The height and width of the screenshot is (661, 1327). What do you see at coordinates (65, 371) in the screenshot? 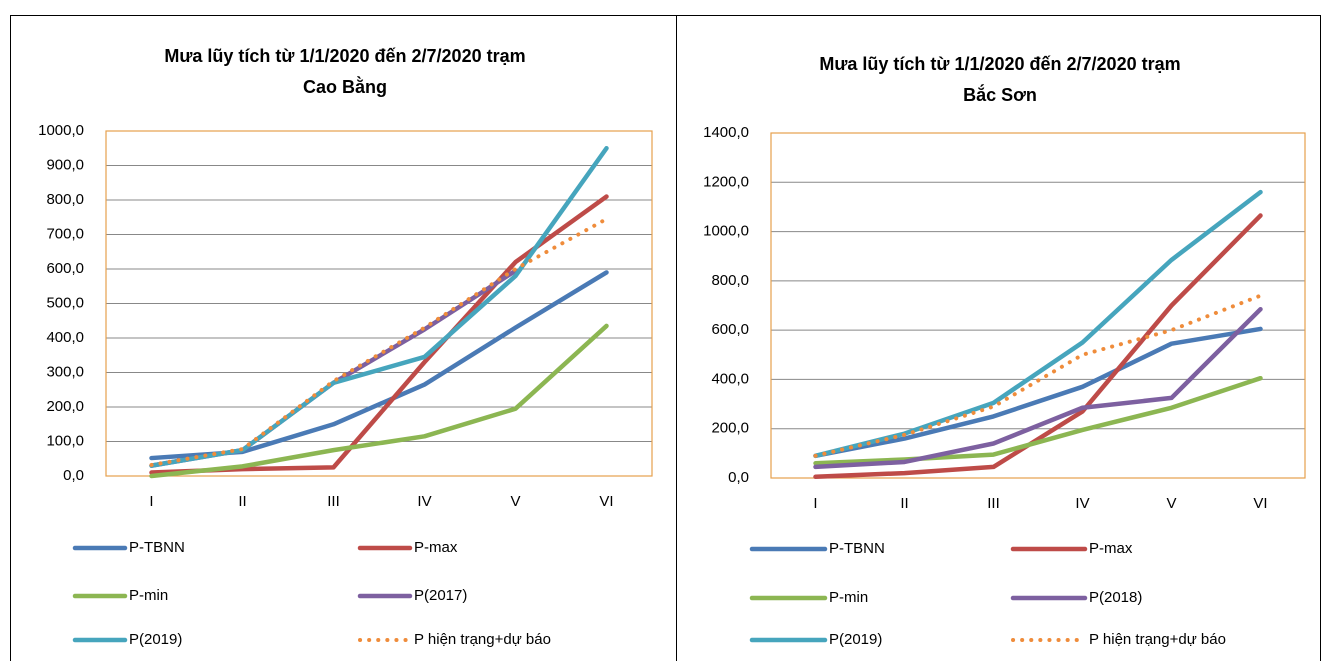
I see `y-tick-label: 300,0` at bounding box center [65, 371].